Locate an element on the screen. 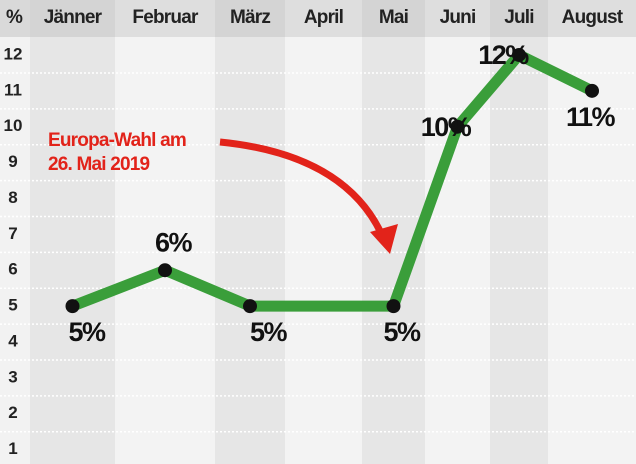 Image resolution: width=636 pixels, height=464 pixels. value-label: 10% is located at coordinates (446, 127).